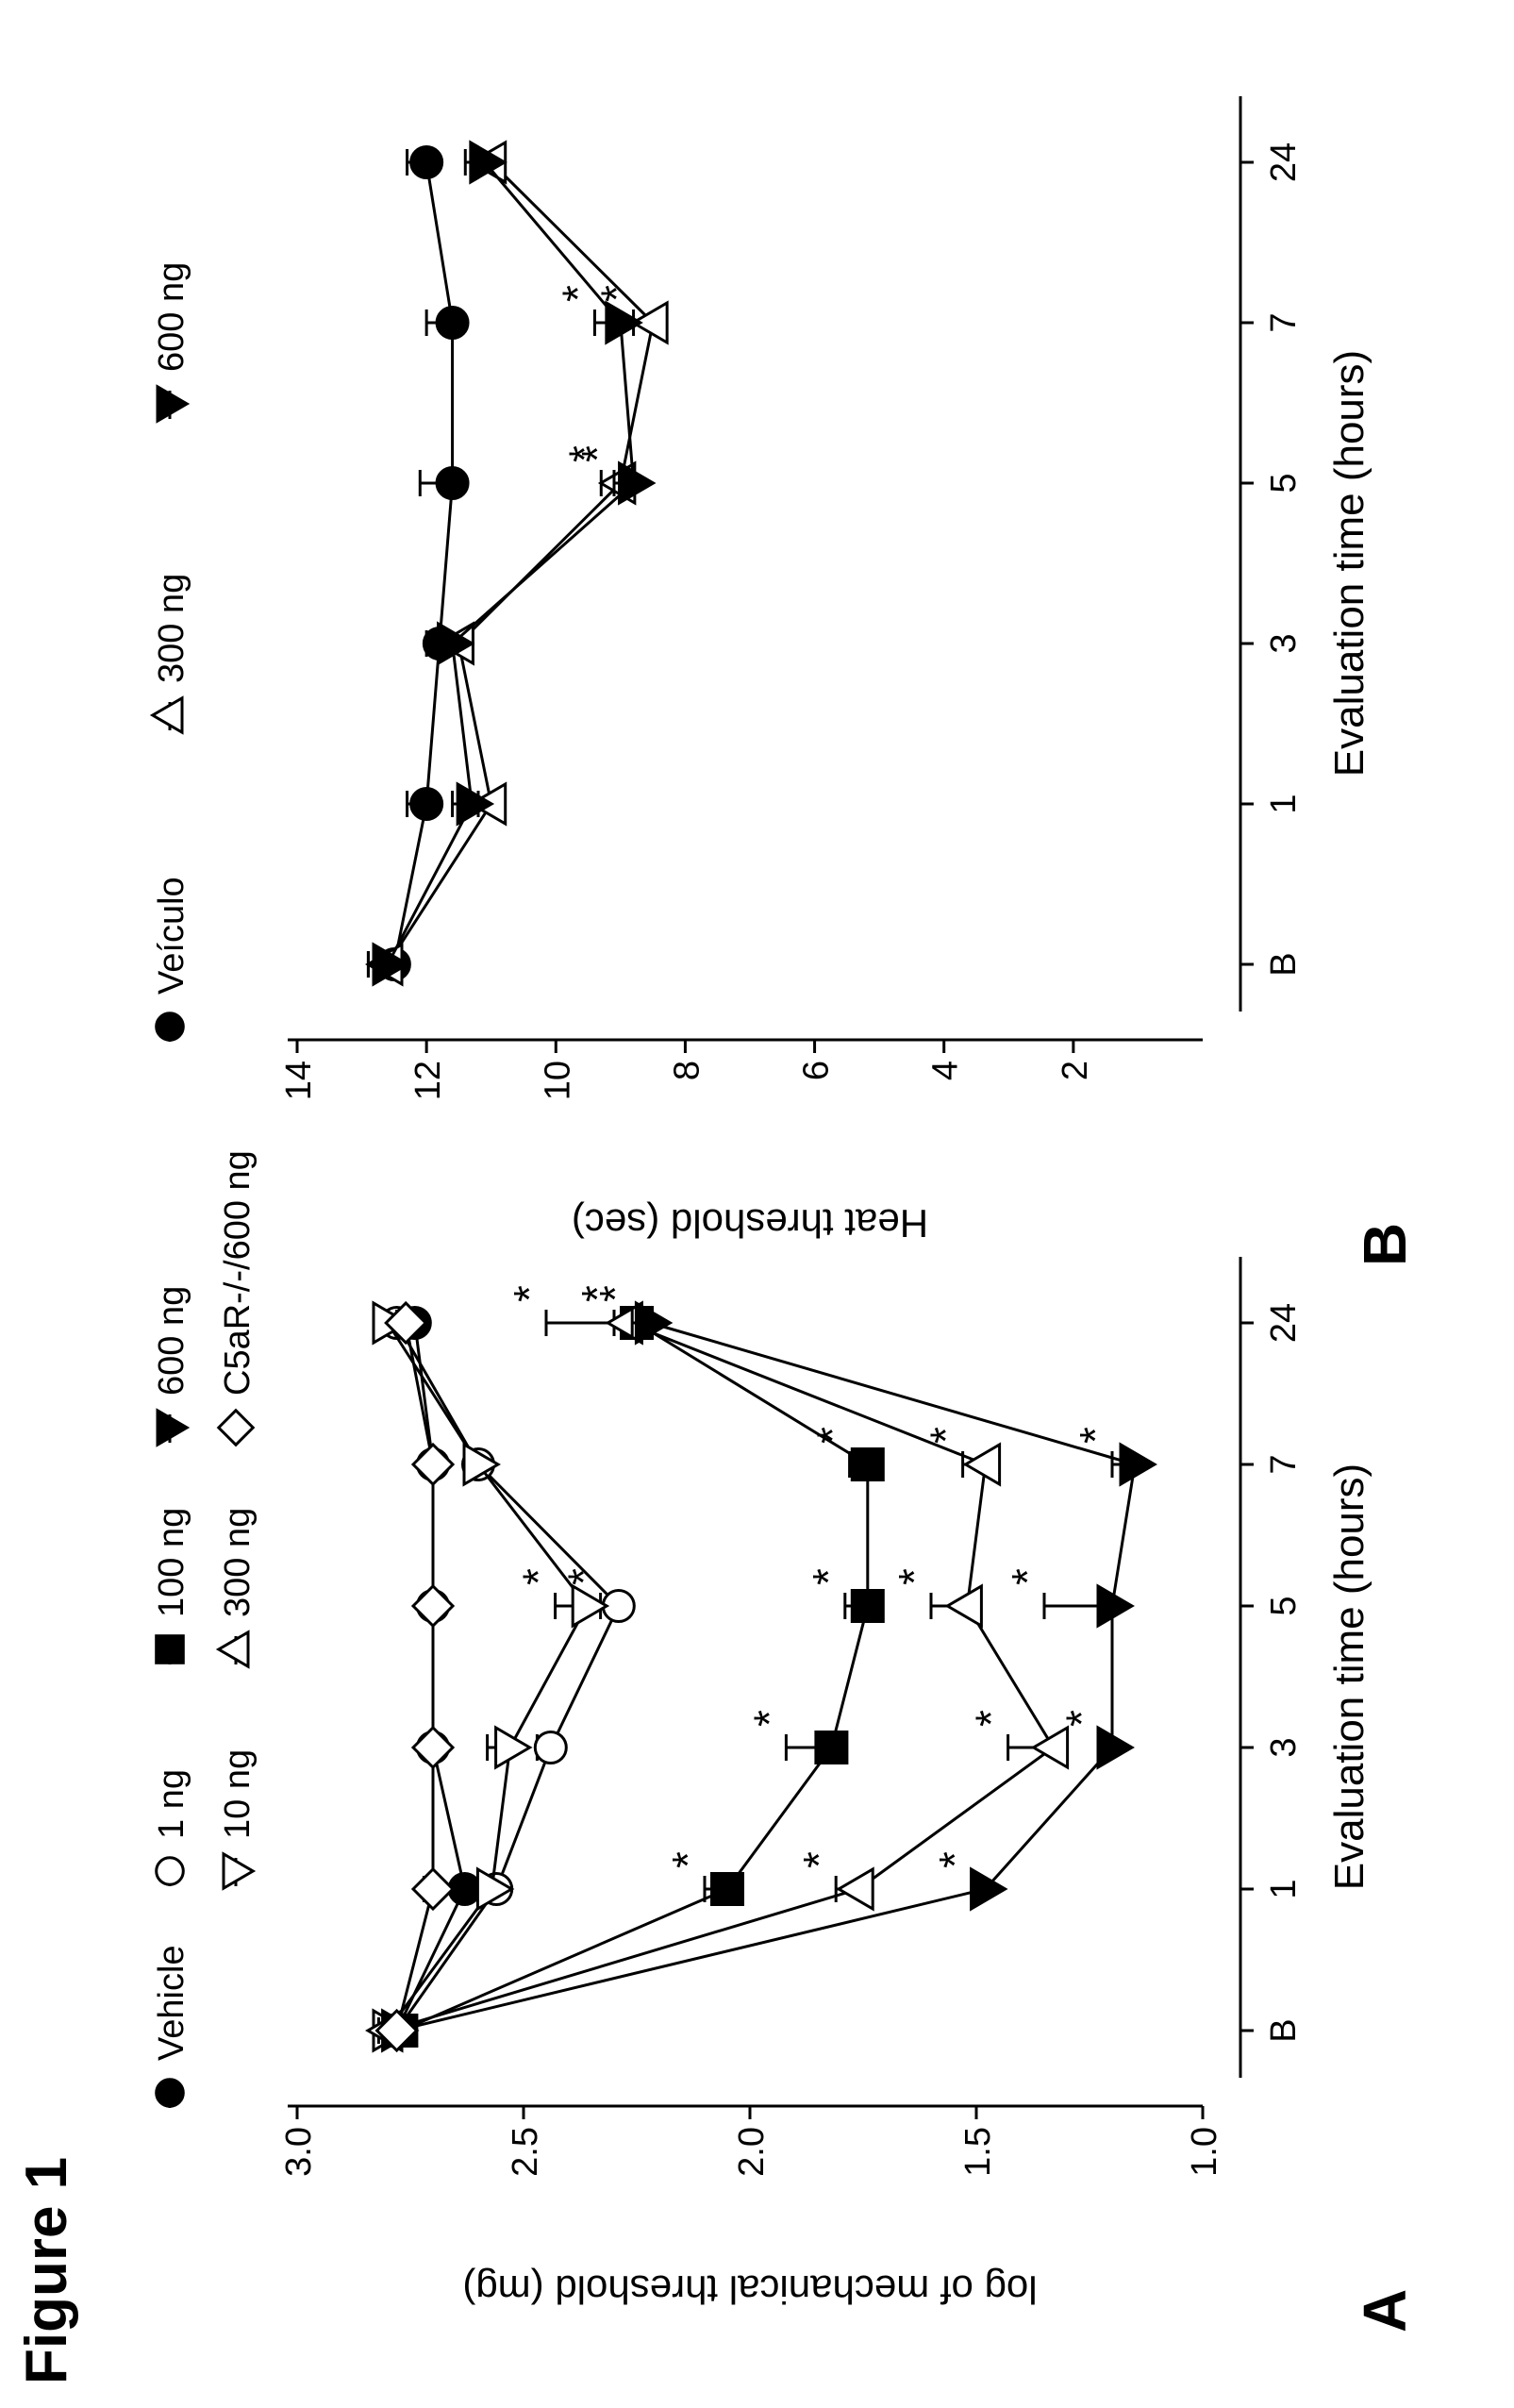 Image resolution: width=1514 pixels, height=2408 pixels. I want to click on y-tick-label: 1.5, so click(978, 2152).